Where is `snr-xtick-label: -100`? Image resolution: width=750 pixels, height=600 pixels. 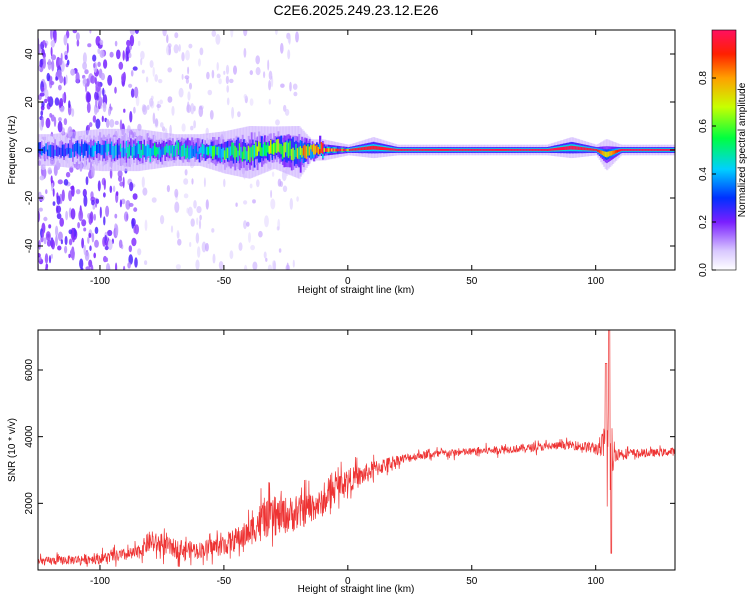
snr-xtick-label: -100 is located at coordinates (100, 581).